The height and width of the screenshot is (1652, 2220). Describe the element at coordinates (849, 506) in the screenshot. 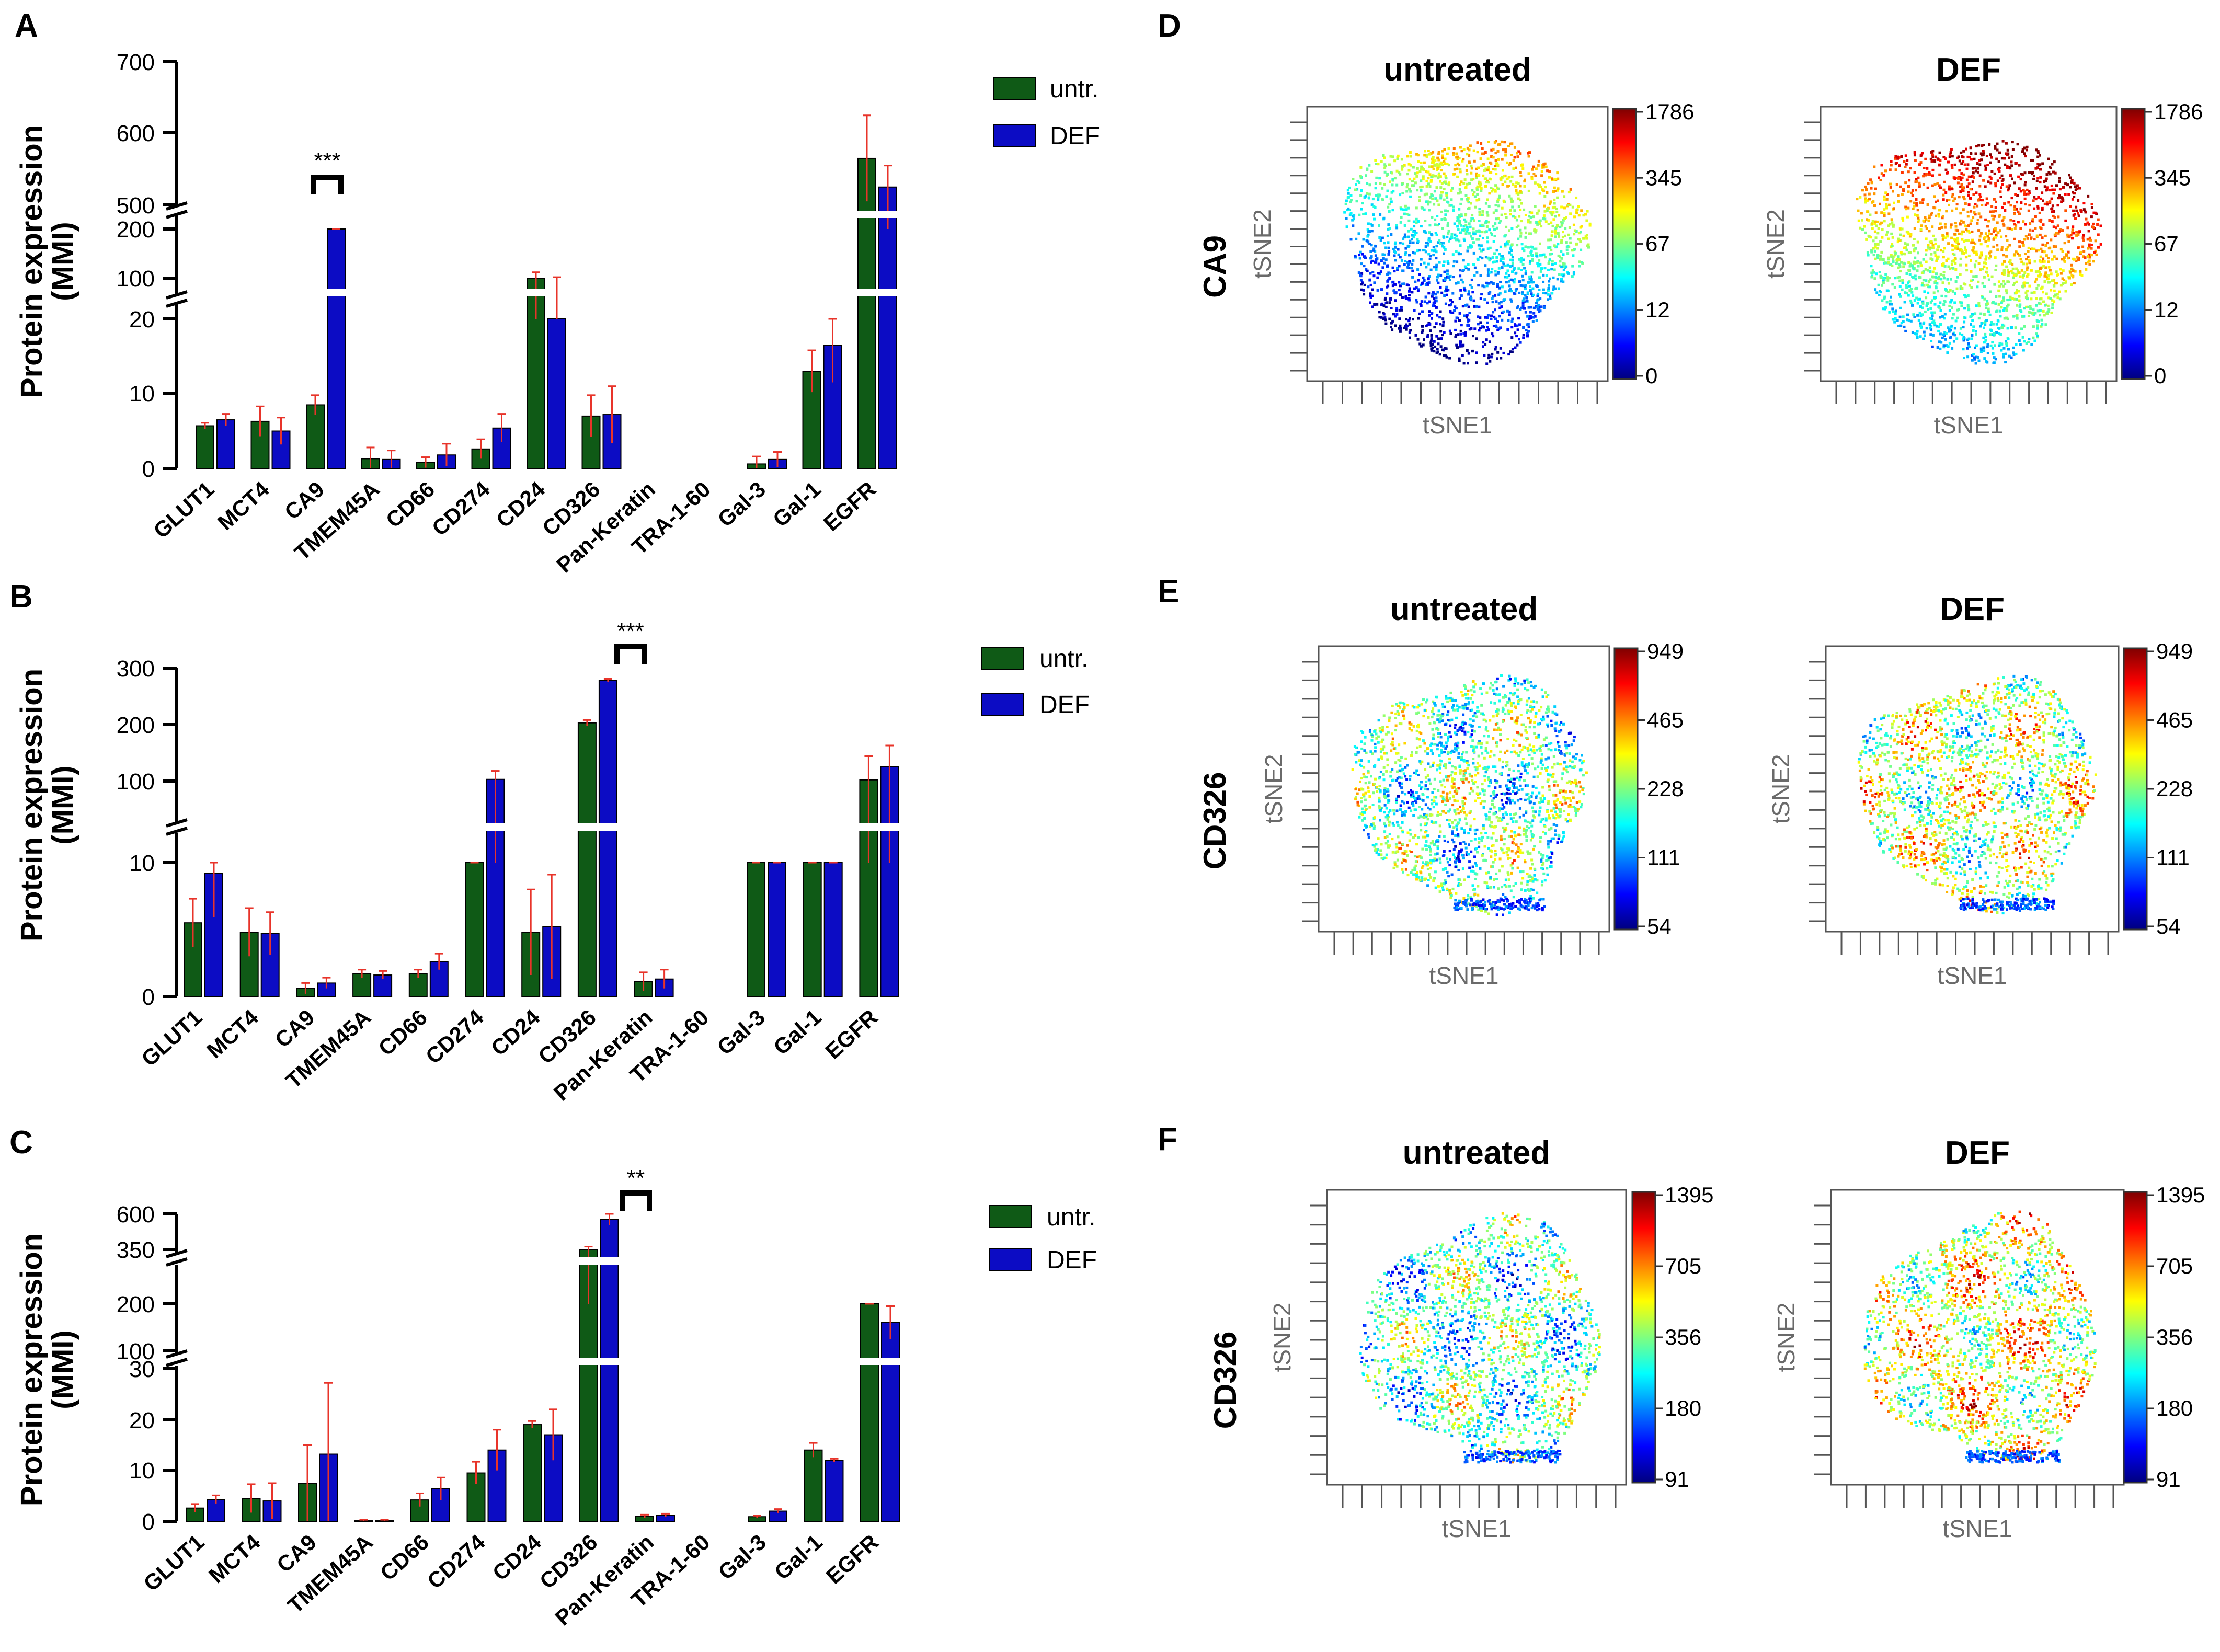

I see `category-label: EGFR` at that location.